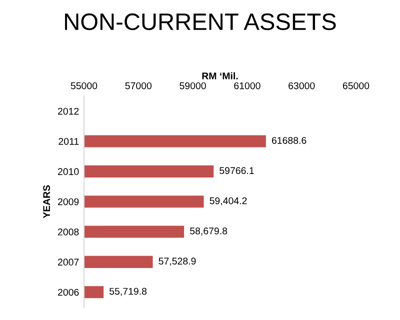 The image size is (400, 320). Describe the element at coordinates (289, 140) in the screenshot. I see `data-label: 61688.6` at that location.